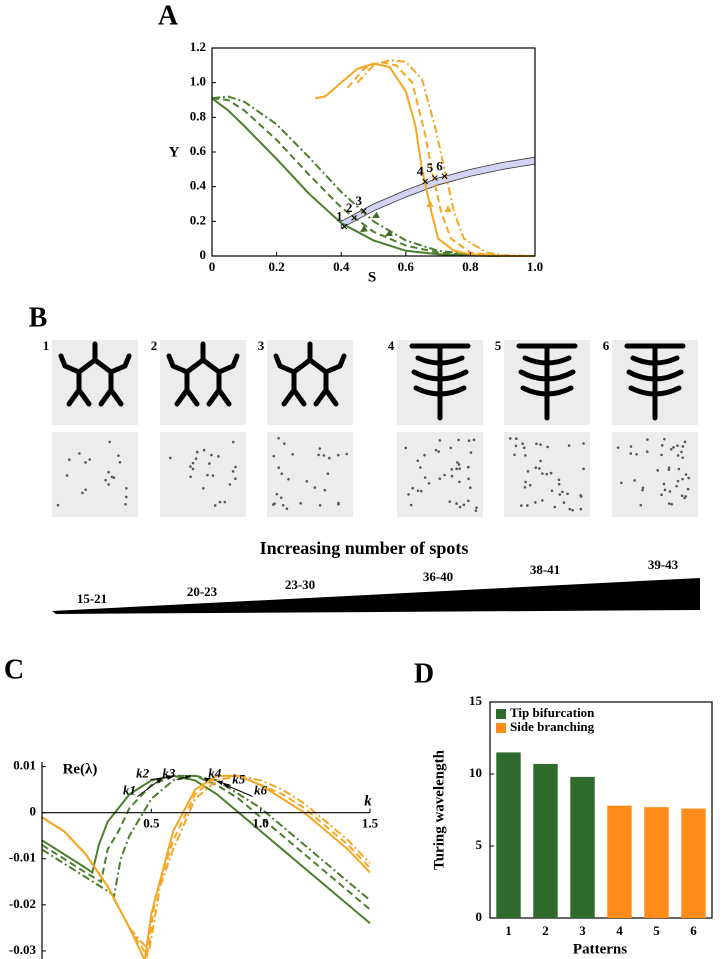  Describe the element at coordinates (619, 930) in the screenshot. I see `x-tick-label: 4` at that location.